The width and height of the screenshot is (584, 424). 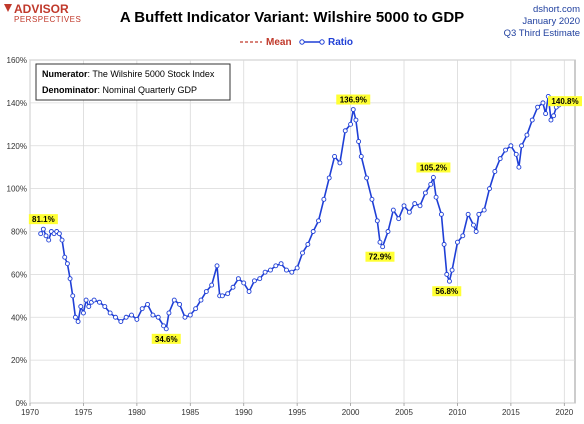 I want to click on x-tick-label: 1990, so click(x=244, y=412).